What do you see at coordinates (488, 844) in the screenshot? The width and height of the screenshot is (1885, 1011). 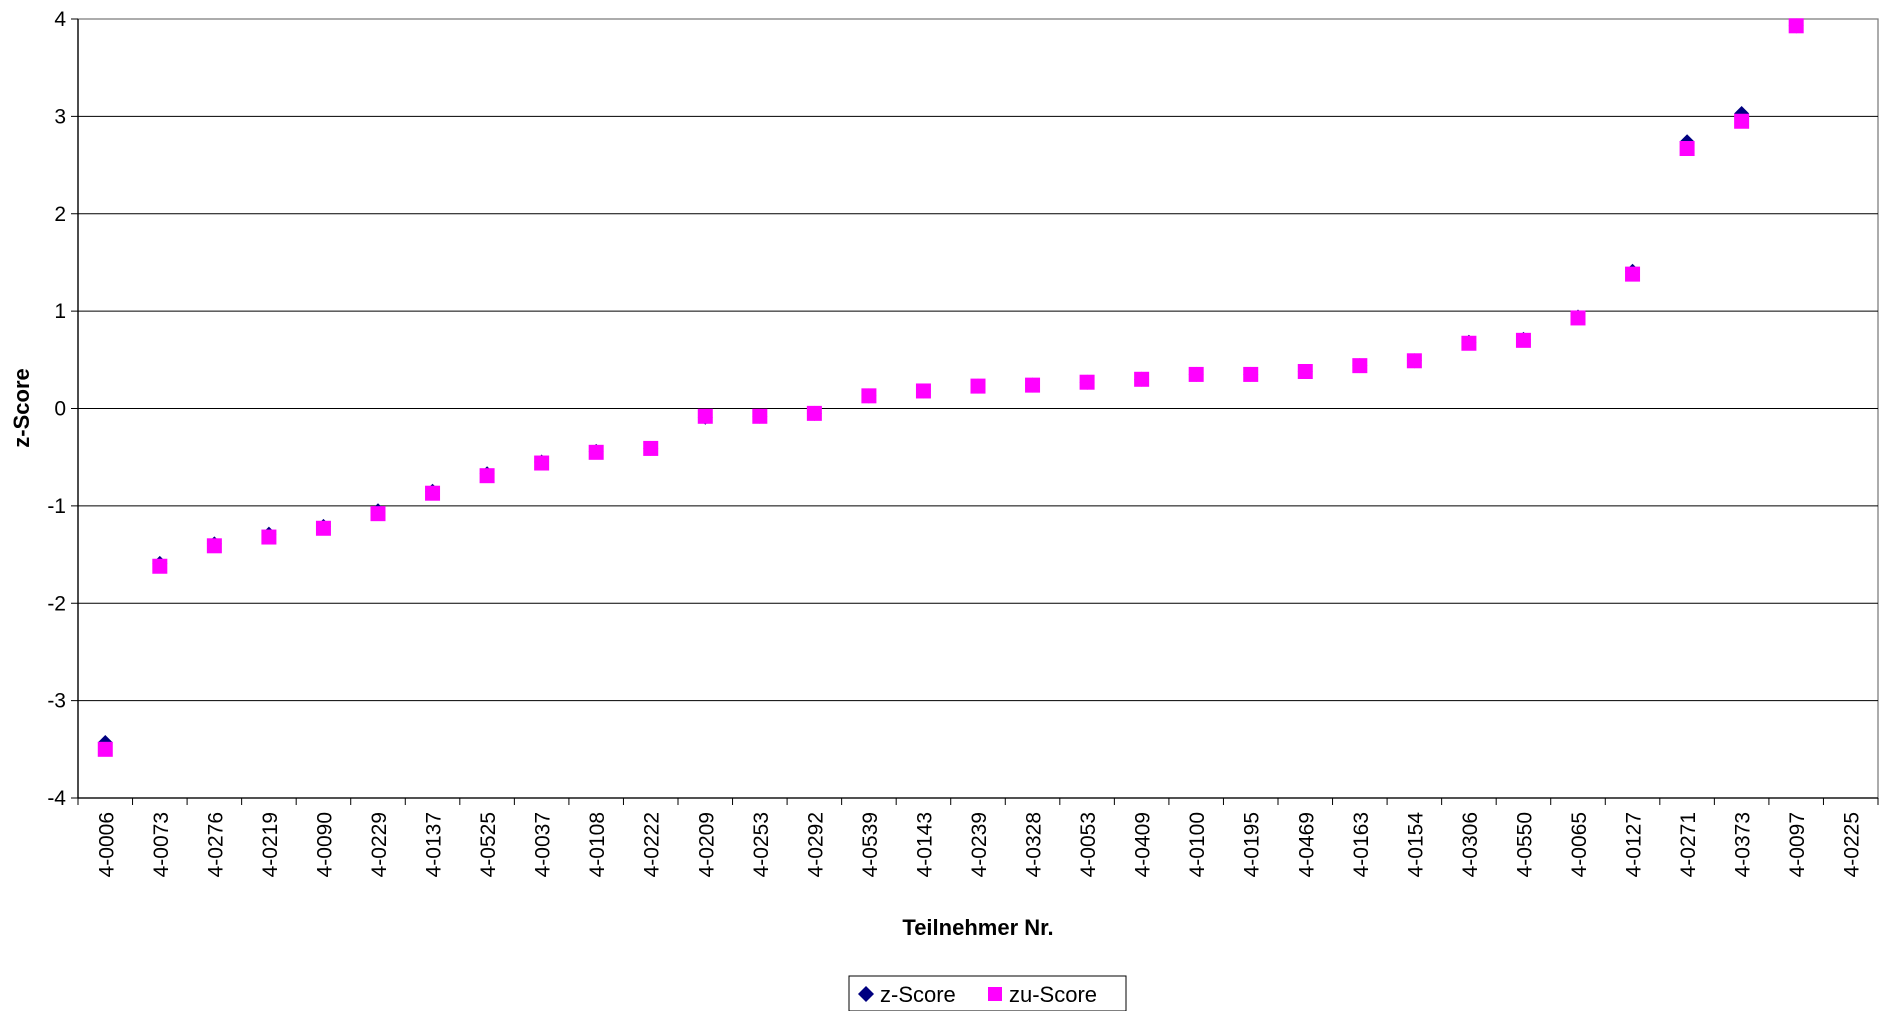 I see `x-tick-label: 4-0525` at bounding box center [488, 844].